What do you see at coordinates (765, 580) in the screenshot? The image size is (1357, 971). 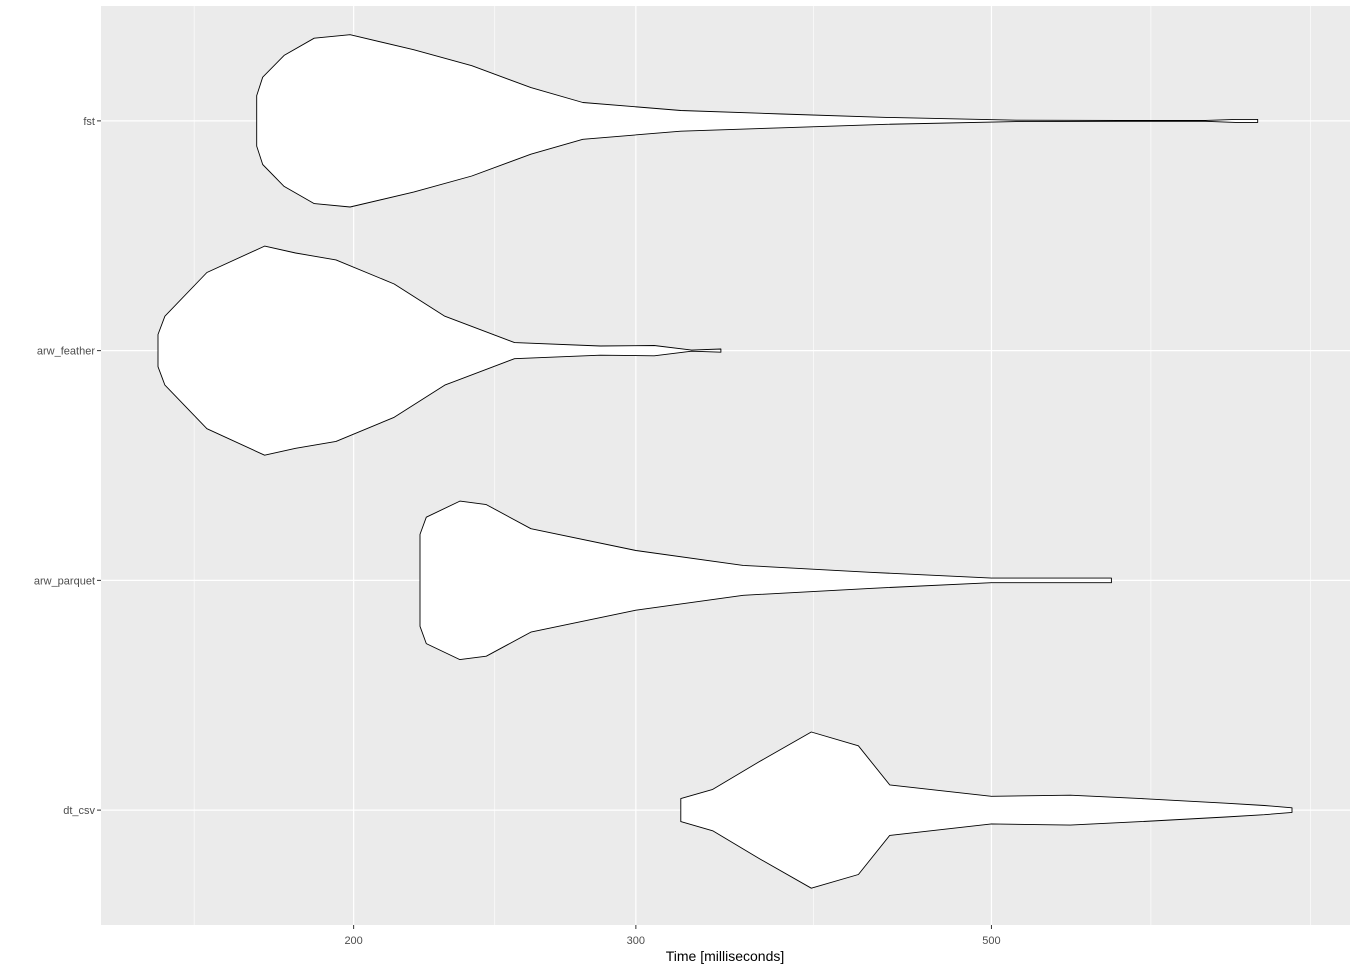 I see `violin-arw-parquet` at bounding box center [765, 580].